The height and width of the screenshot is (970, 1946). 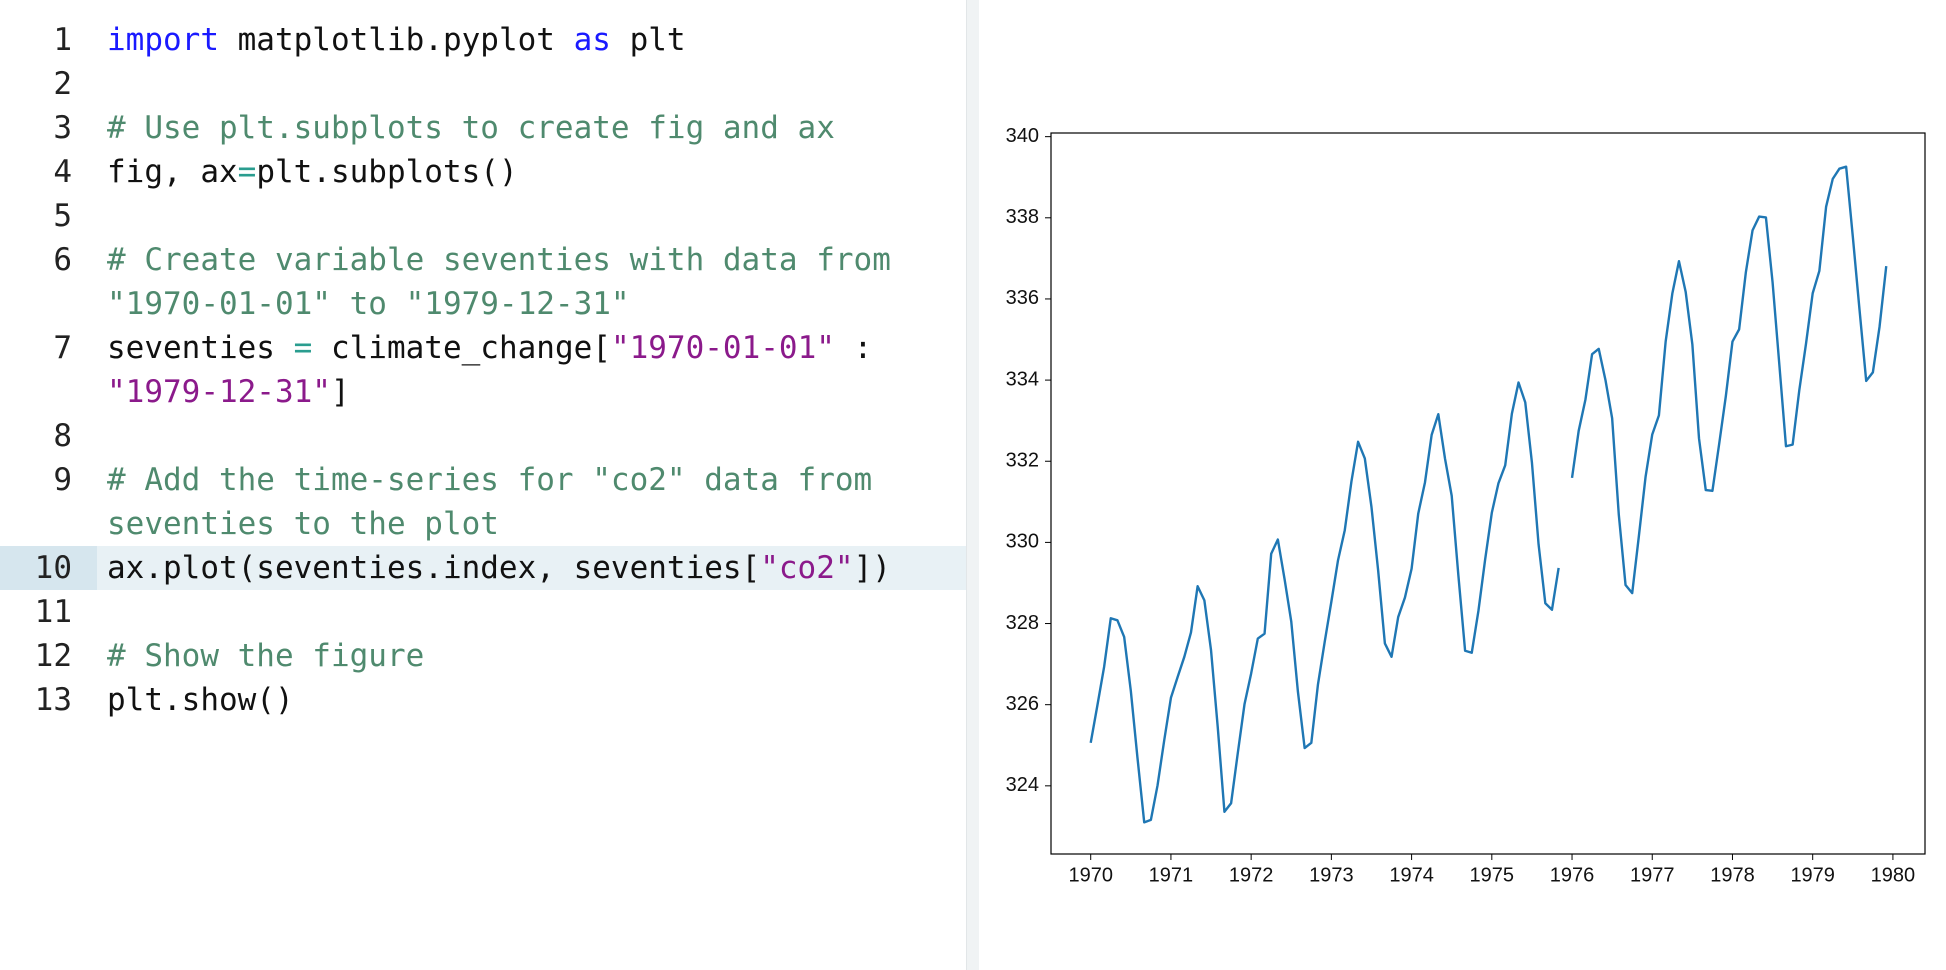 I want to click on x-tick-label: 1980, so click(x=1893, y=875).